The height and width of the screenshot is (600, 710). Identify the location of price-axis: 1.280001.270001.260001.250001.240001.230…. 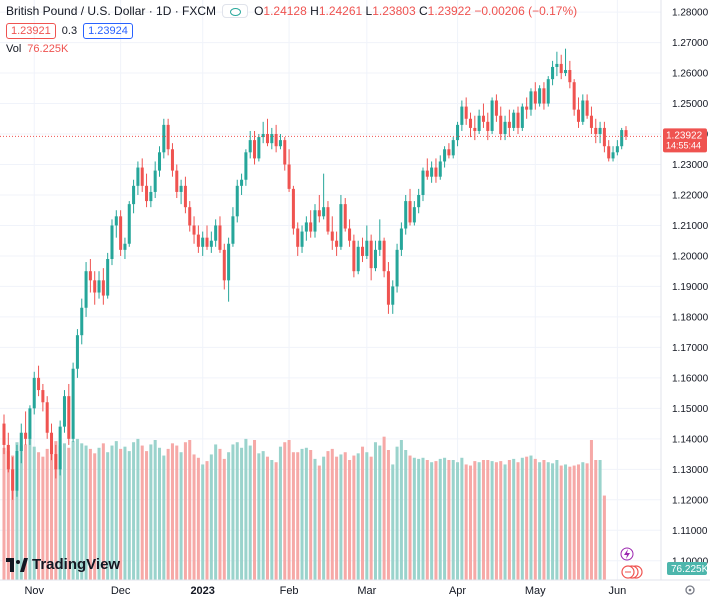
(690, 288).